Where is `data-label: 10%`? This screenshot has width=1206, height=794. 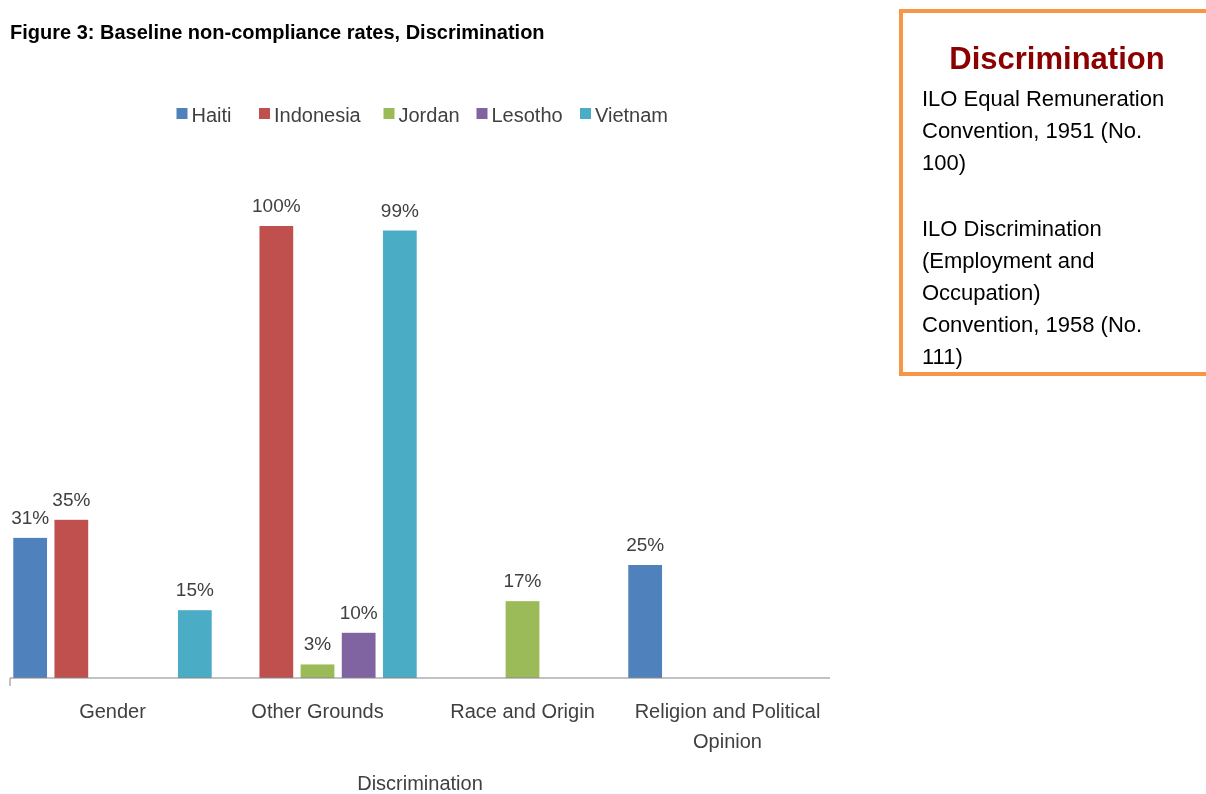 data-label: 10% is located at coordinates (358, 612).